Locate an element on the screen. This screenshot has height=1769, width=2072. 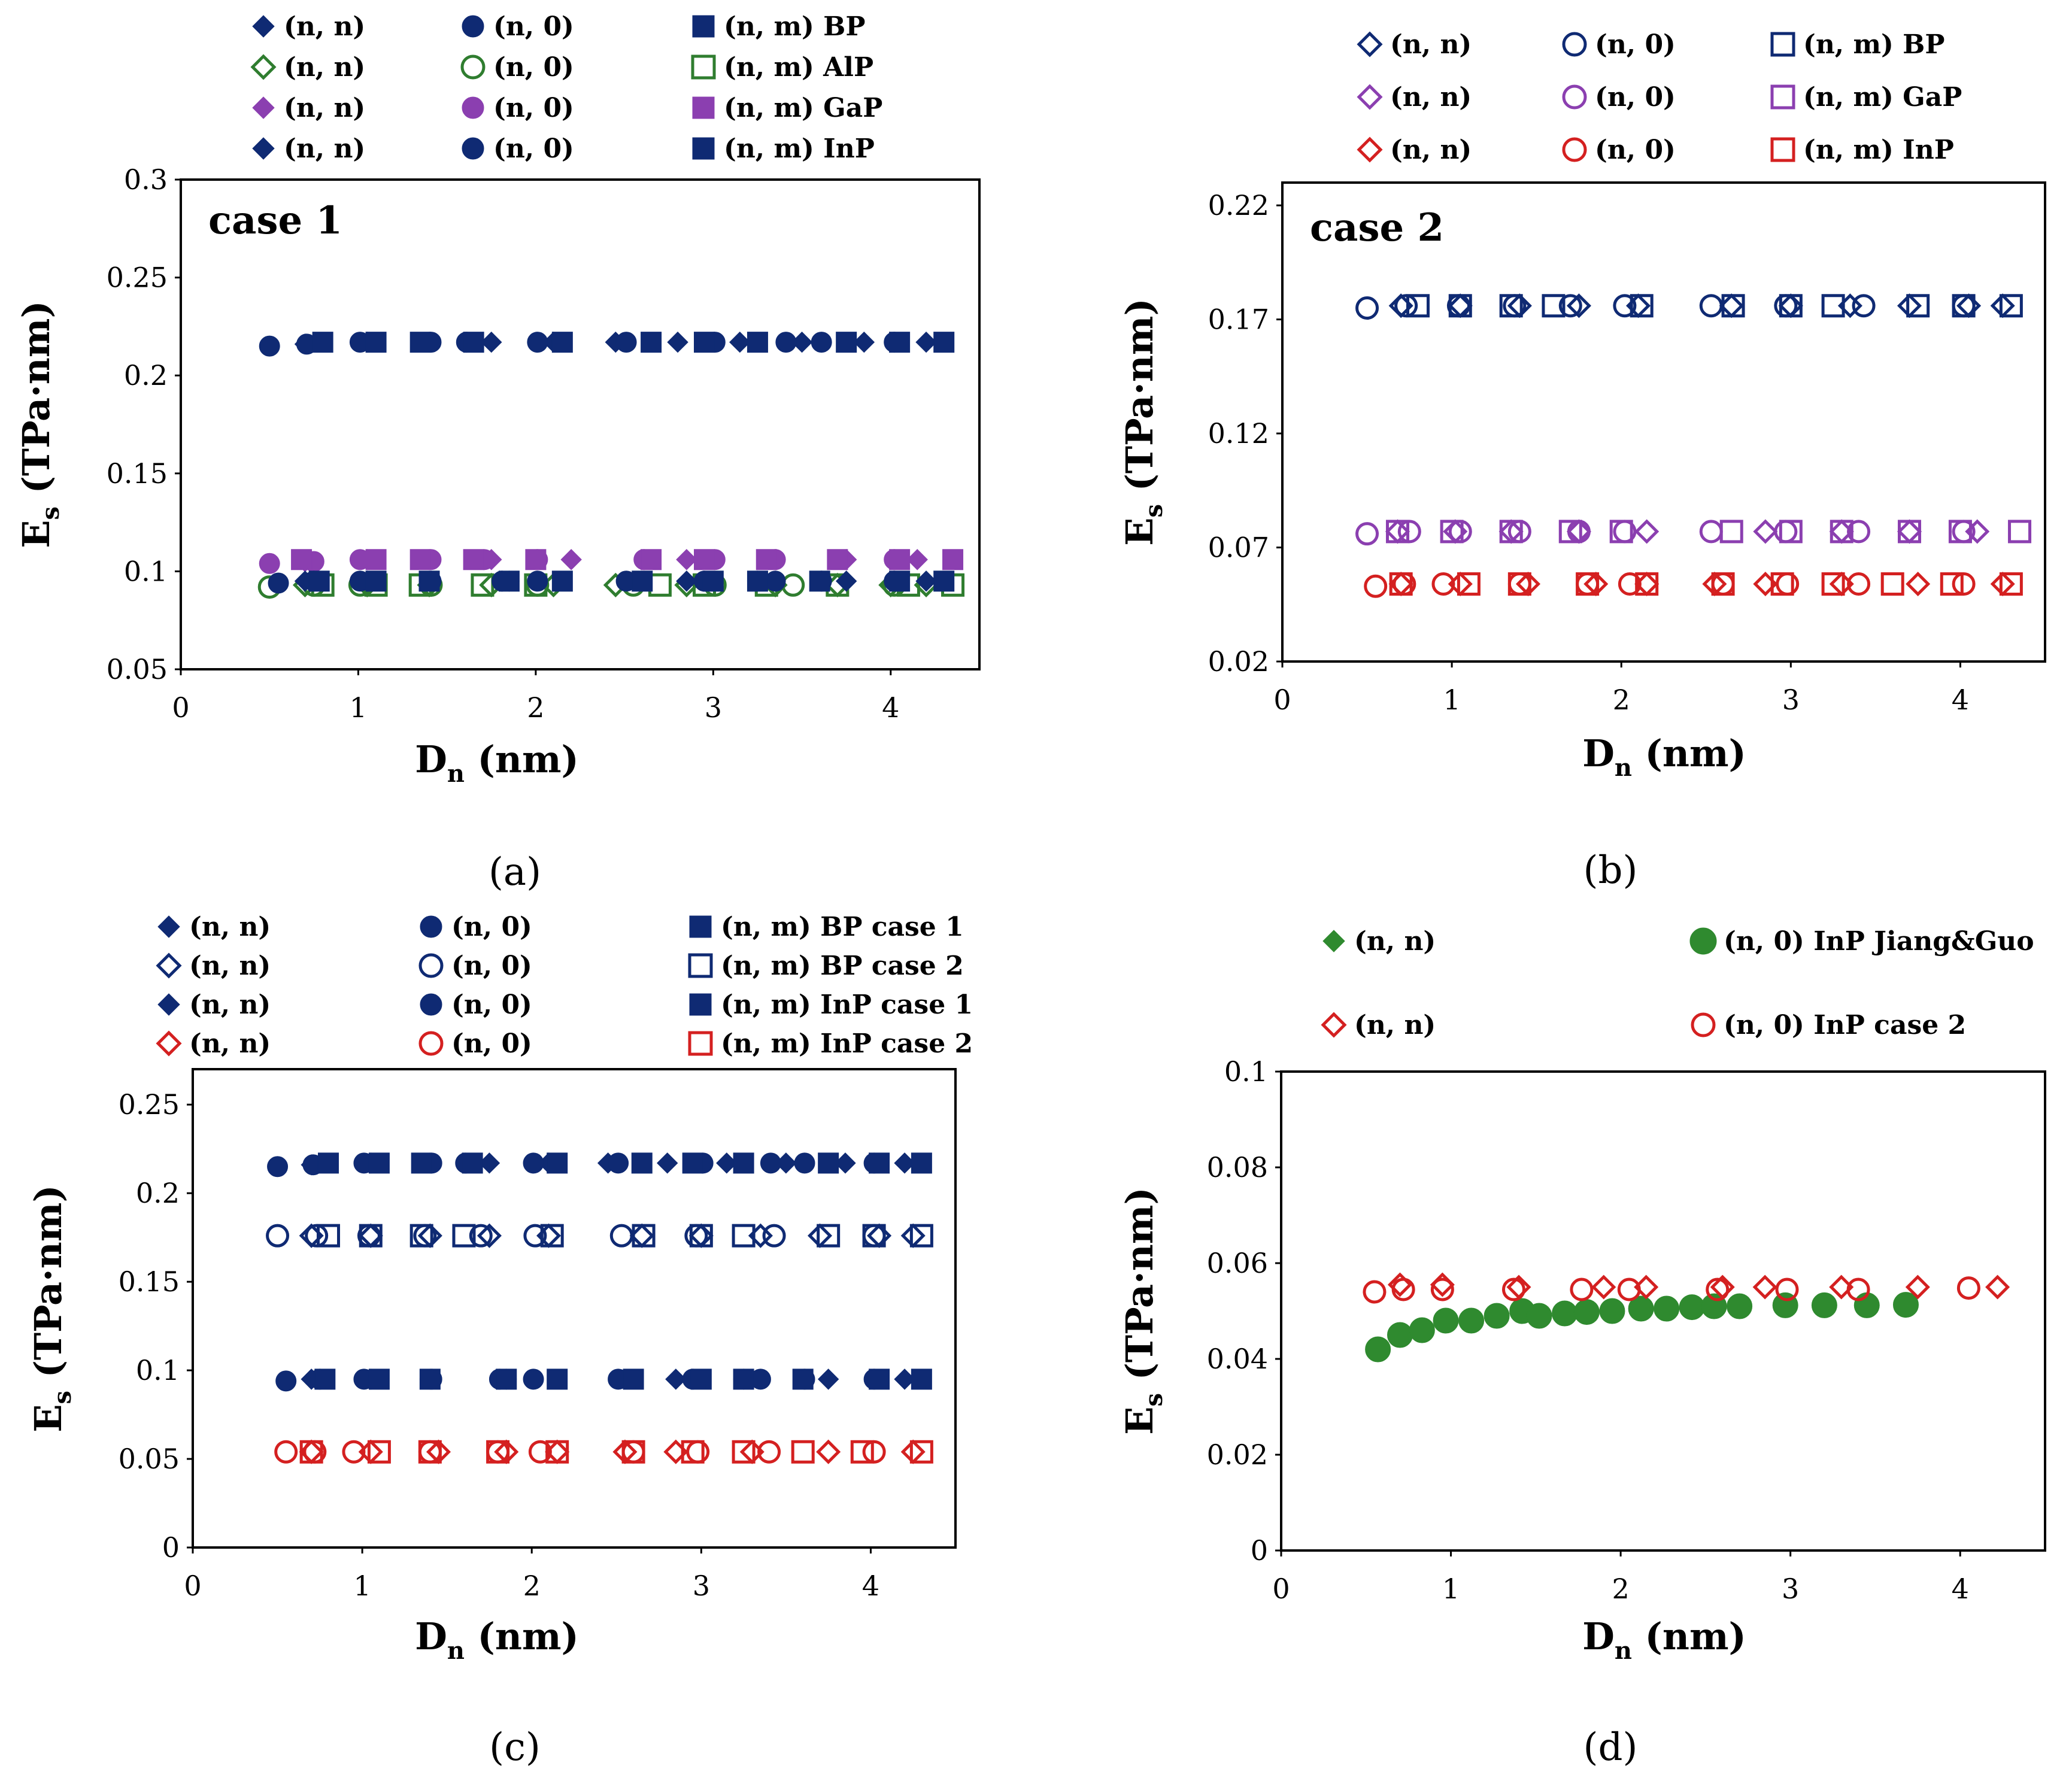
y-tick-label: 0.2 is located at coordinates (158, 1193).